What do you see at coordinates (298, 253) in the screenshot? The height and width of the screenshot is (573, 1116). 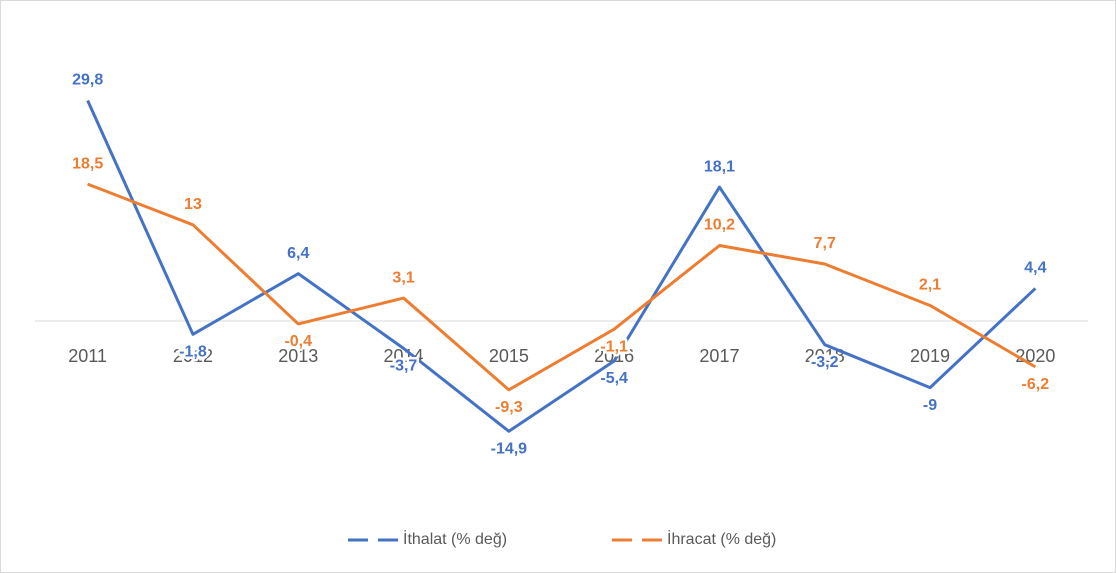 I see `data-label: 6,4` at bounding box center [298, 253].